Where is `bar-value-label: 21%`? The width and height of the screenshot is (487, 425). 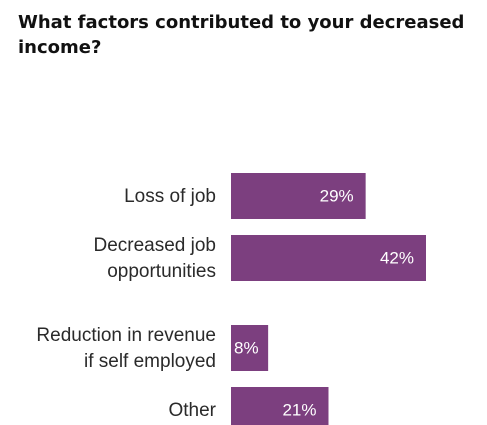 bar-value-label: 21% is located at coordinates (299, 409).